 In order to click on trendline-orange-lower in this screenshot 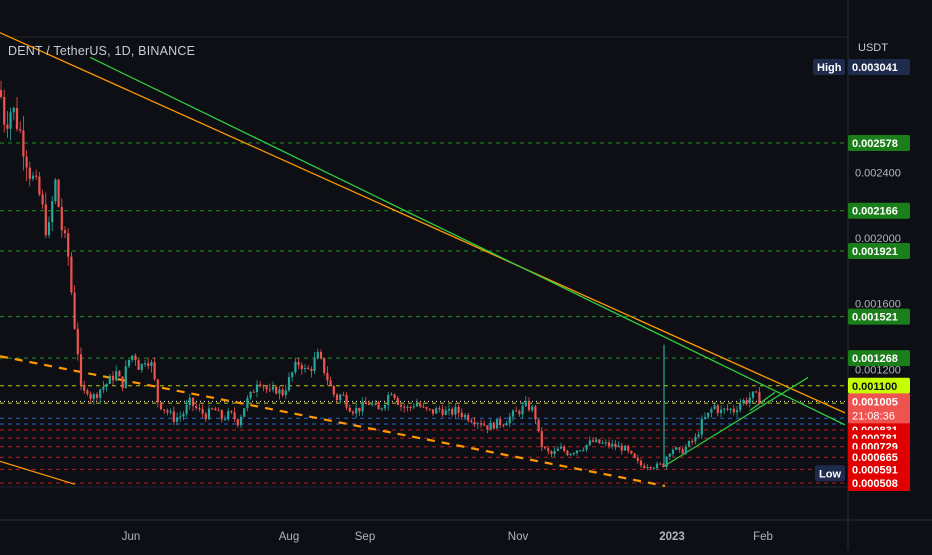, I will do `click(38, 472)`.